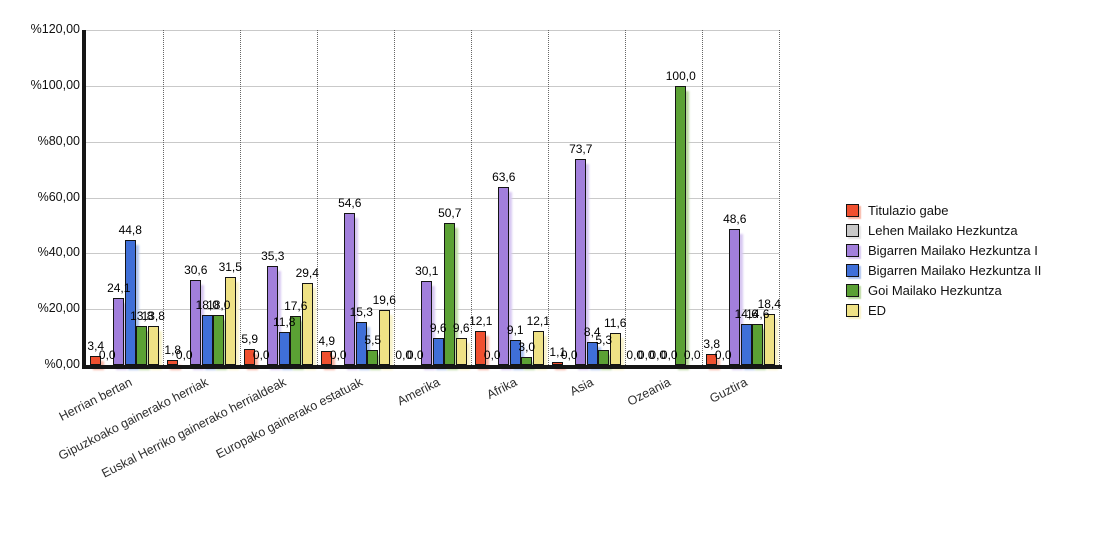  Describe the element at coordinates (58, 308) in the screenshot. I see `y-axis-tick-label: %20,00` at that location.